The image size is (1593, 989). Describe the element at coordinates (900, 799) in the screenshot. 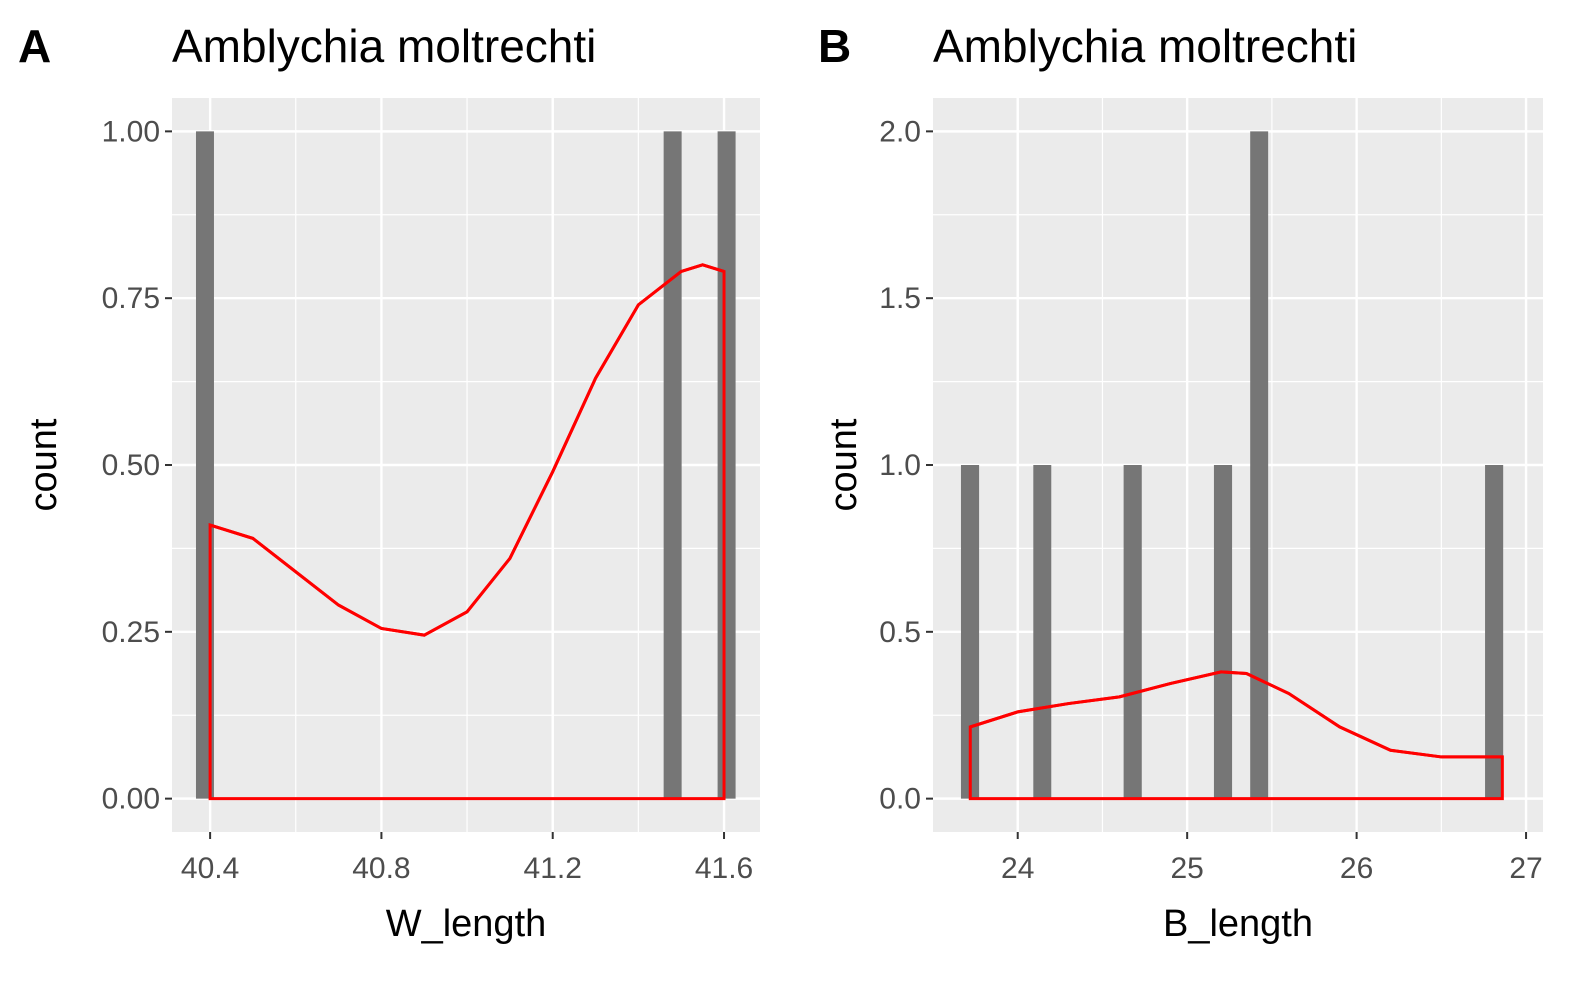

I see `y-tick-label: 0.0` at that location.